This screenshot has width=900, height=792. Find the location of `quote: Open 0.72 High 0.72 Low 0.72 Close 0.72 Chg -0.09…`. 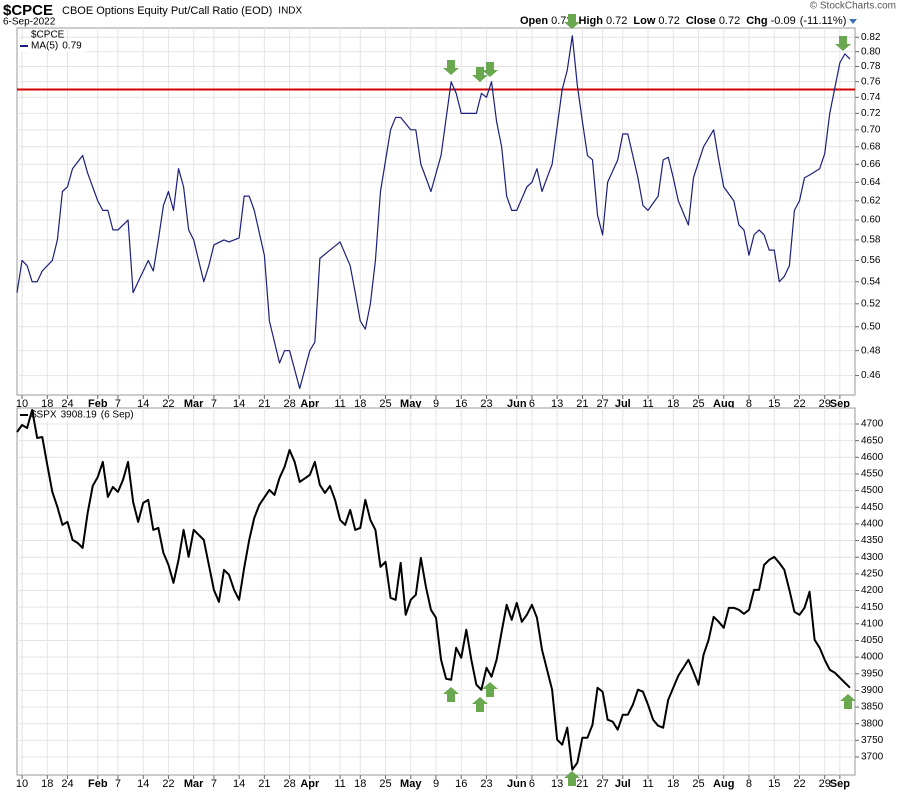

quote: Open 0.72 High 0.72 Low 0.72 Close 0.72 Chg -0.09… is located at coordinates (683, 21).